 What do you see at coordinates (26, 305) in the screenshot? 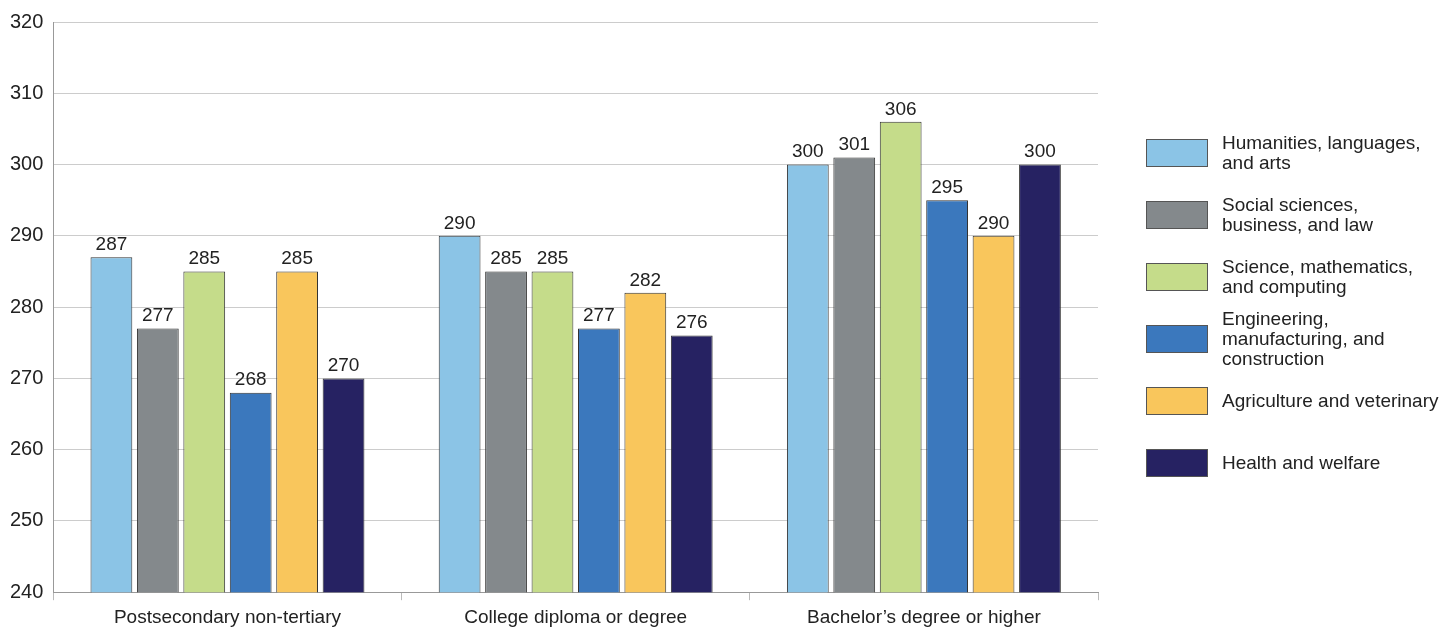
I see `y-tick-label: 280` at bounding box center [26, 305].